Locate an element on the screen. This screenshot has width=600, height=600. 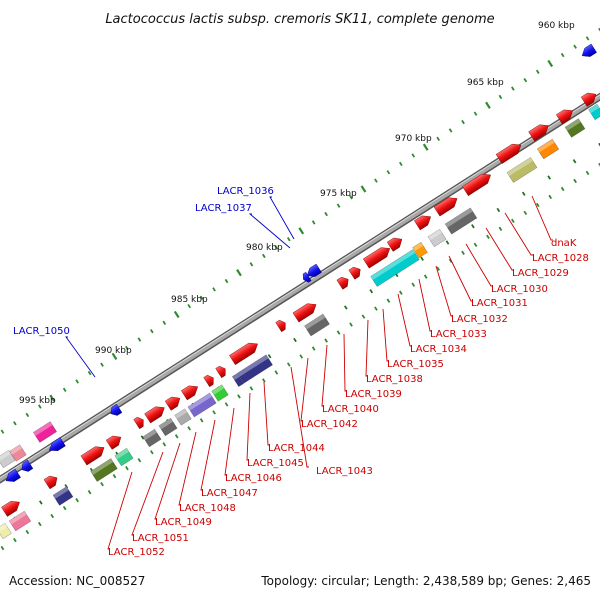
reverse-gene-shape is located at coordinates (116, 409).